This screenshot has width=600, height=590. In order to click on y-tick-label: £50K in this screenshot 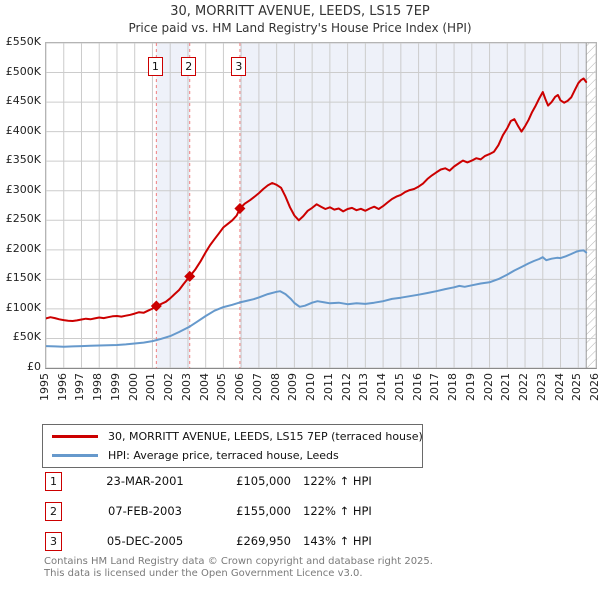, I will do `click(26, 337)`.